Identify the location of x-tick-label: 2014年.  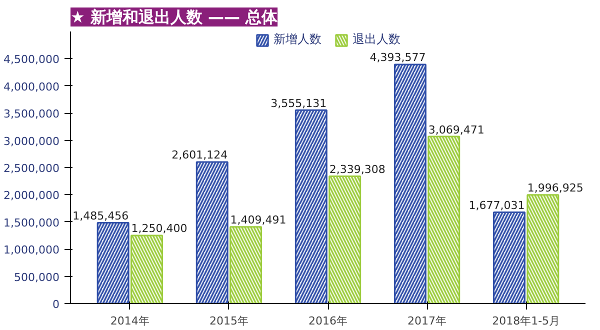
(130, 321).